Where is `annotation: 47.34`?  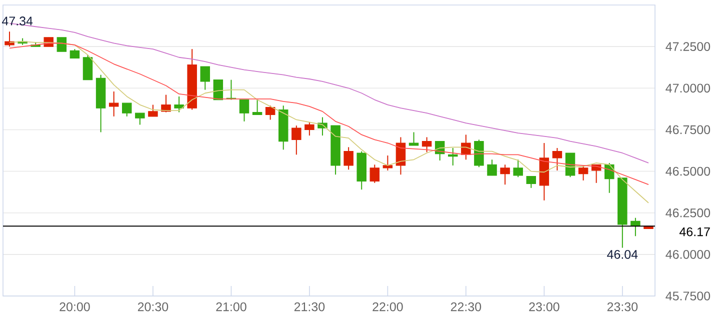 annotation: 47.34 is located at coordinates (17, 21).